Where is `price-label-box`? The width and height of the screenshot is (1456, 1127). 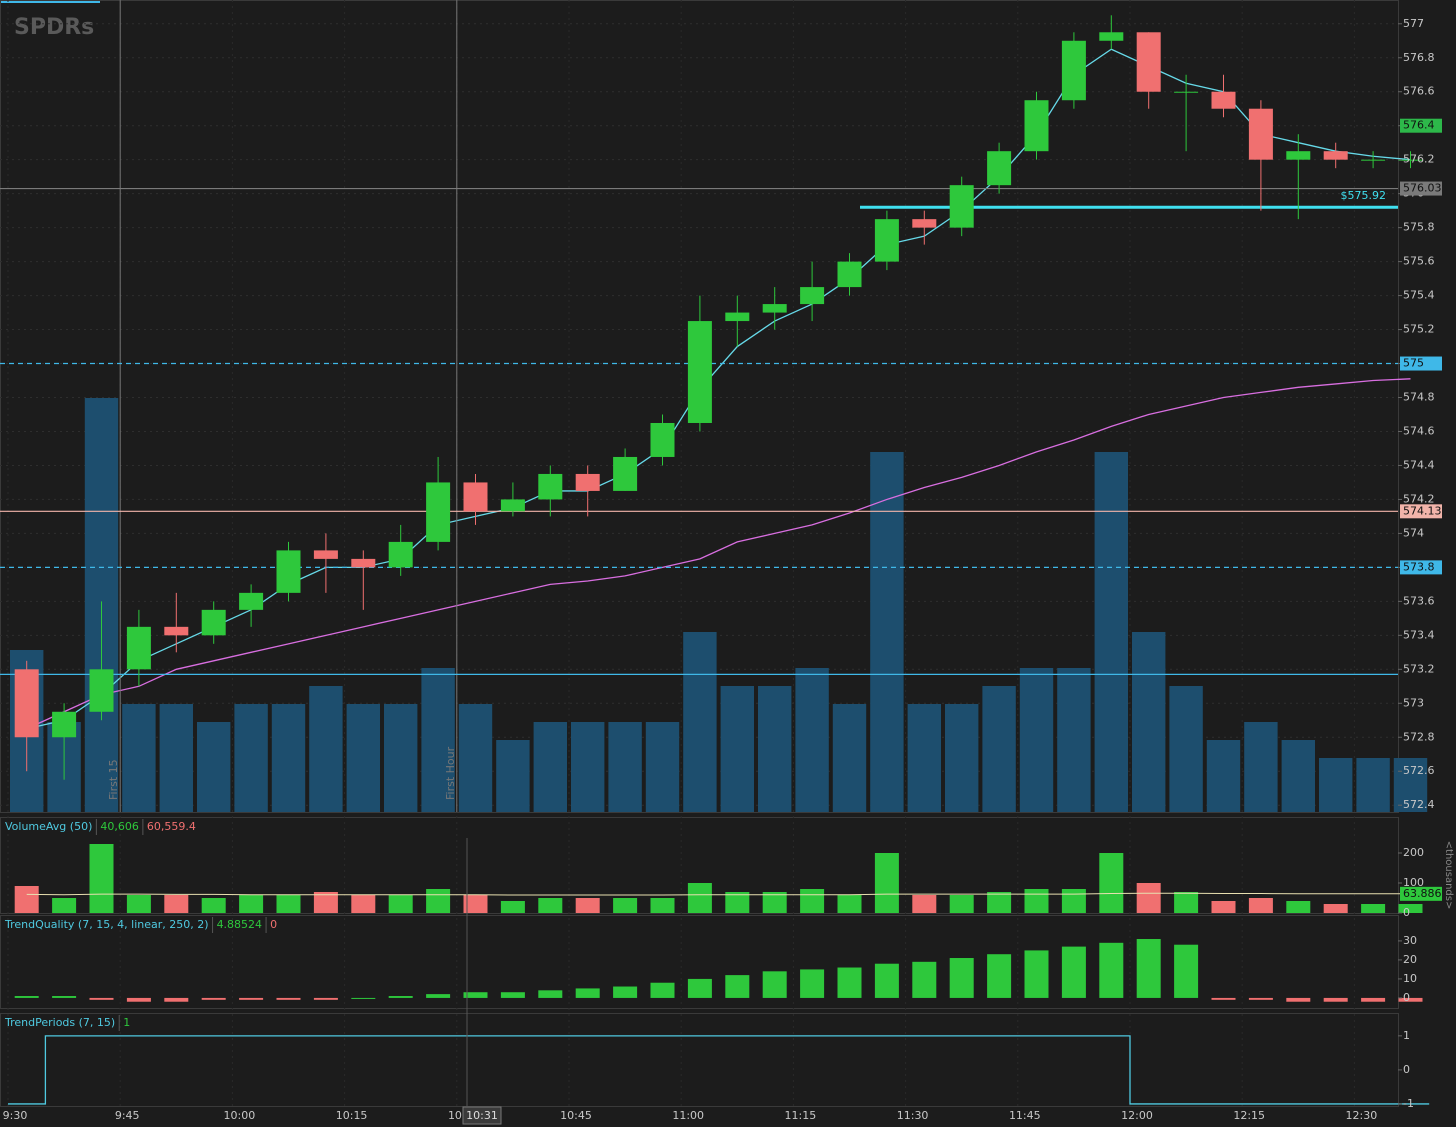
price-label-box is located at coordinates (1421, 567).